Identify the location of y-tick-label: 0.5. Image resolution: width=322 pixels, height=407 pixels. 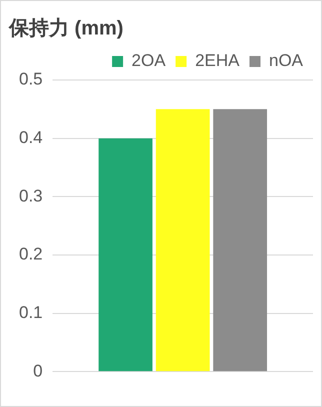
(30, 79).